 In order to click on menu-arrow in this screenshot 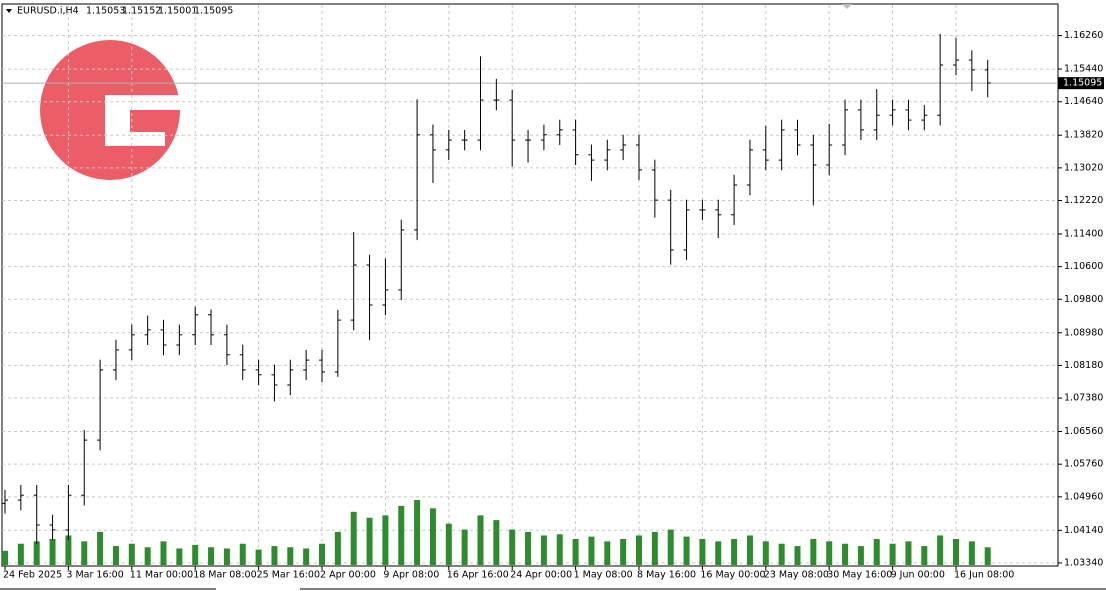, I will do `click(9, 11)`.